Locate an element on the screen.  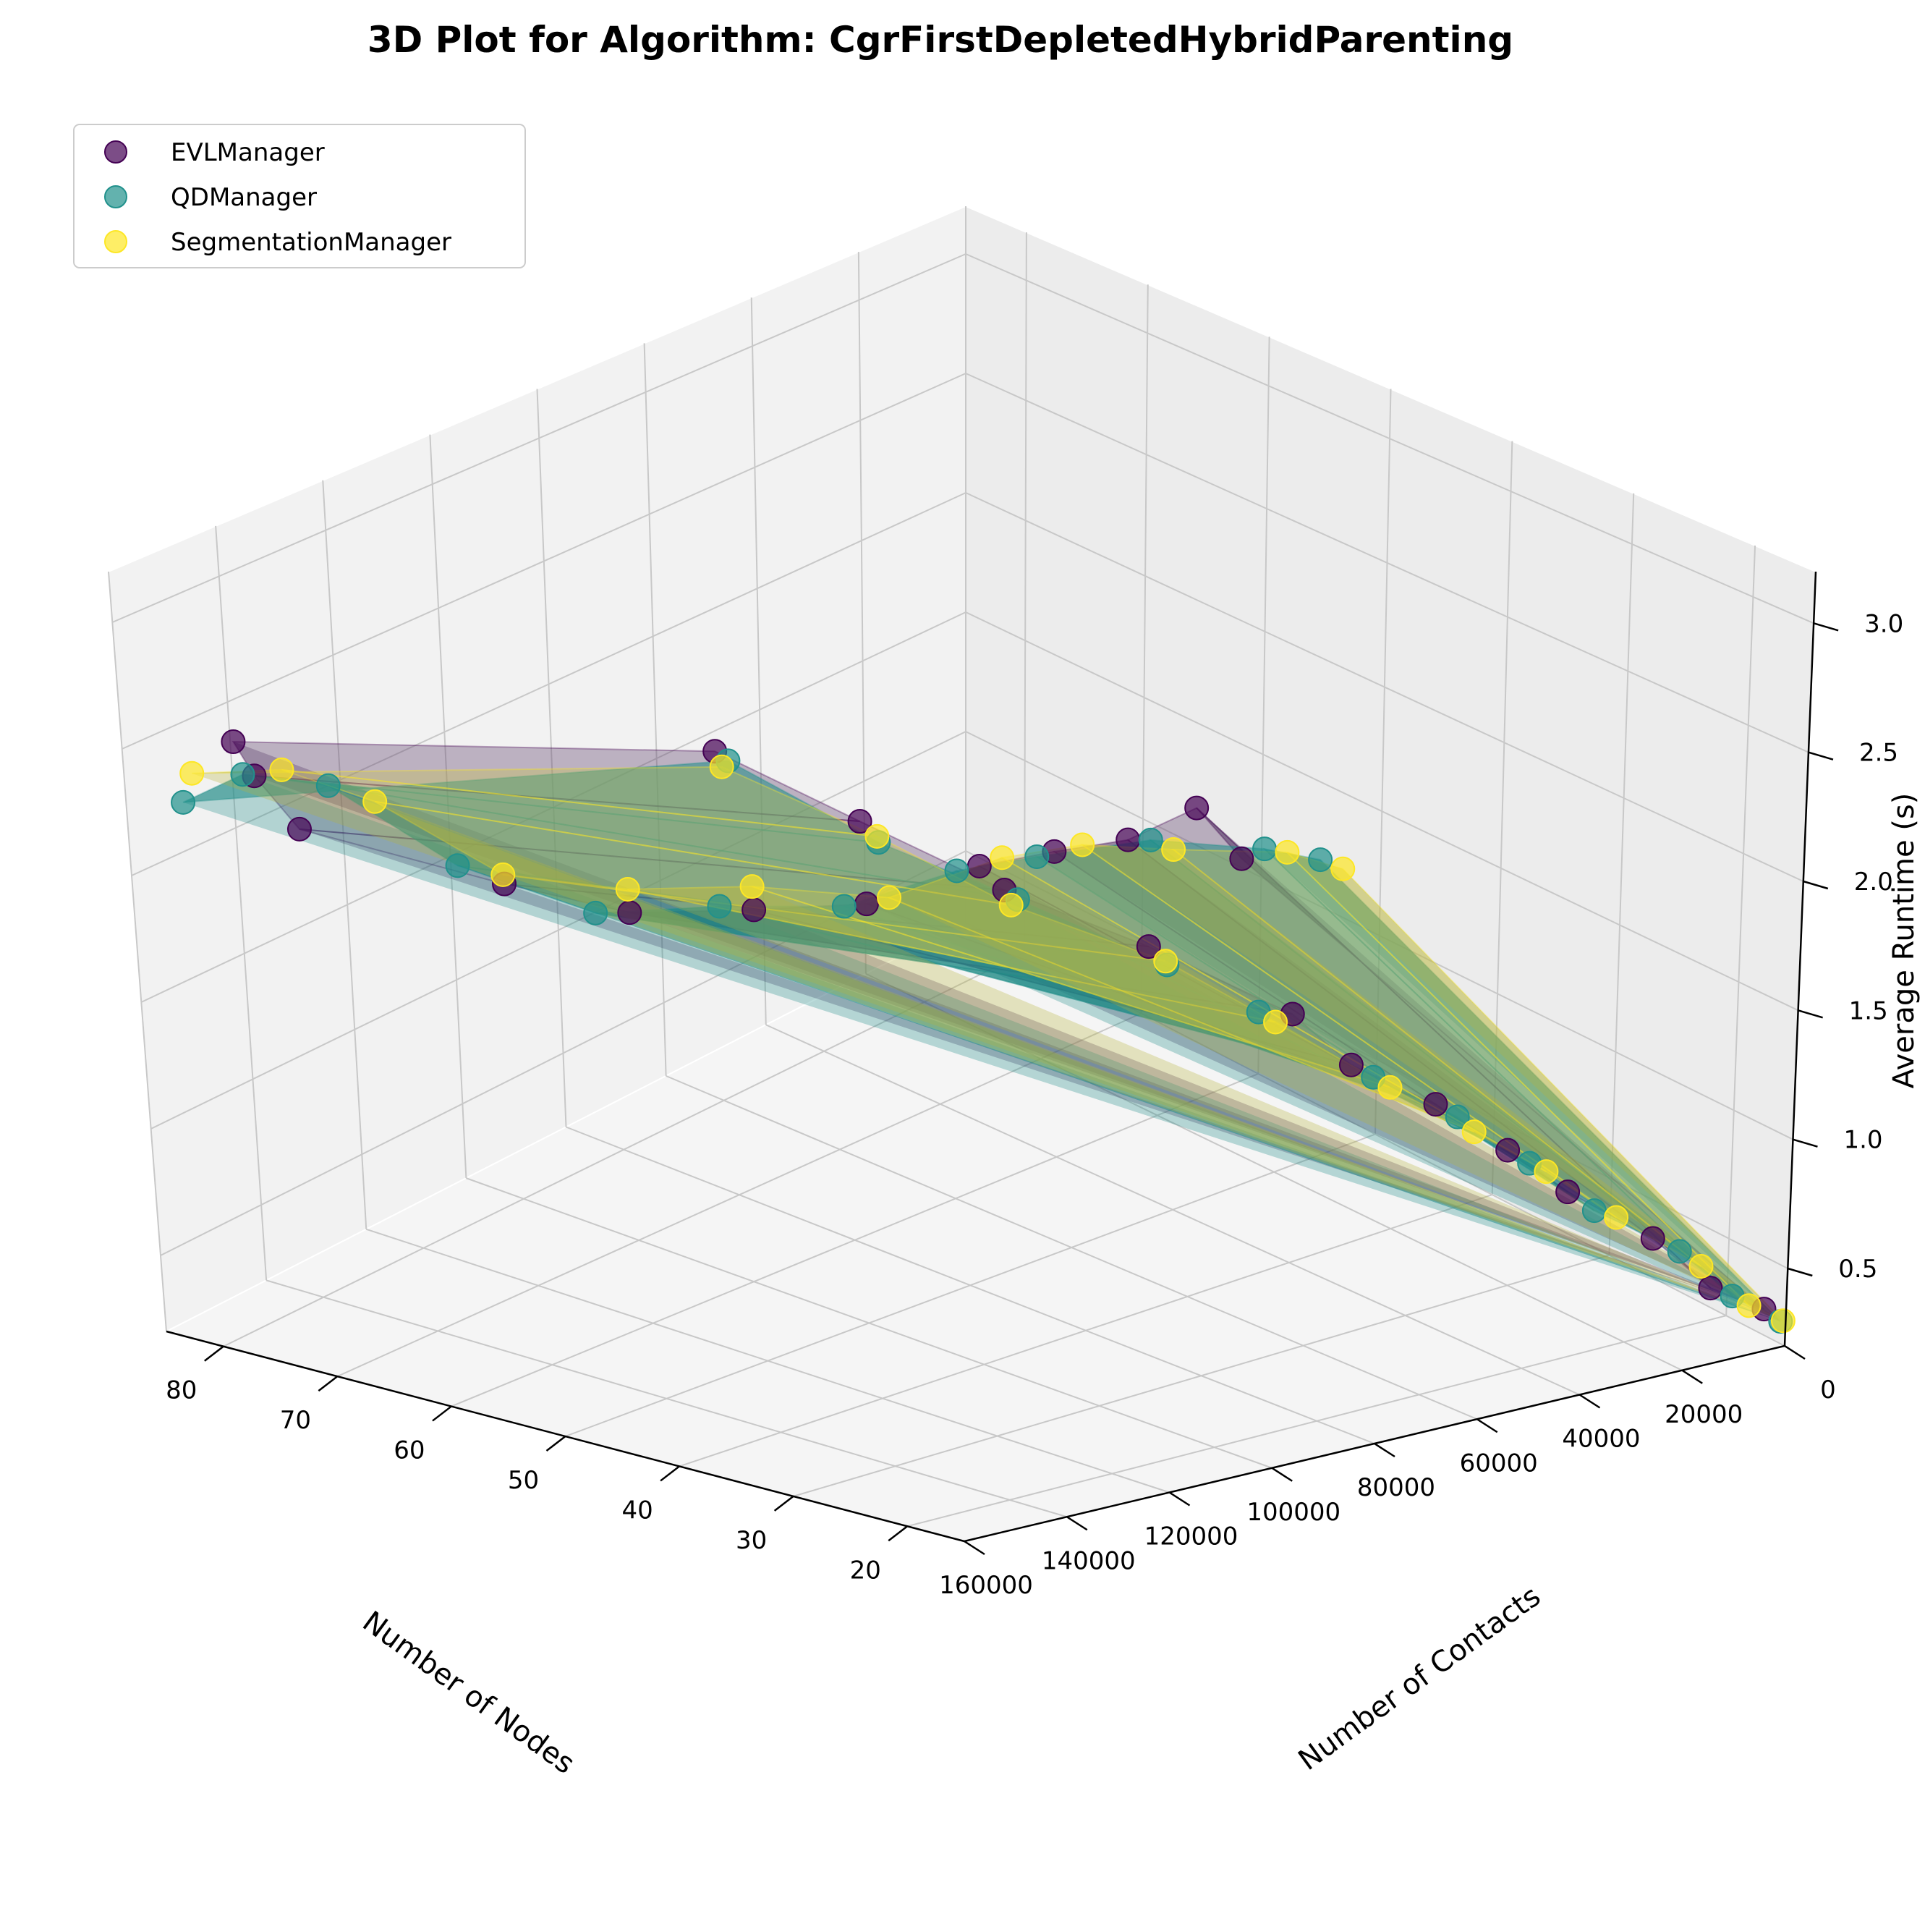
legend-label: EVLManager is located at coordinates (248, 152).